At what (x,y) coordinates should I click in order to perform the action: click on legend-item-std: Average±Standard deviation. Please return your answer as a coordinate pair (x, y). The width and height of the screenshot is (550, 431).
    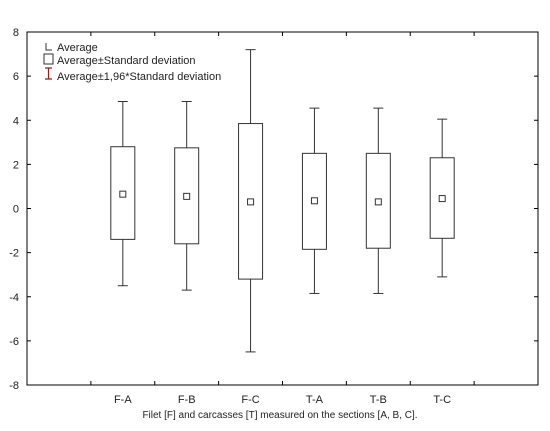
    Looking at the image, I should click on (119, 60).